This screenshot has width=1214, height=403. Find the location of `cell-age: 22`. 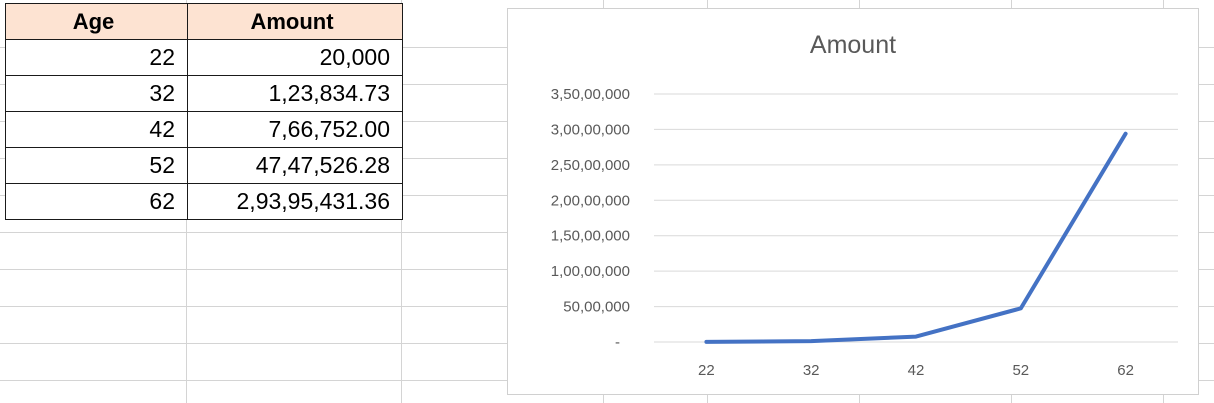

cell-age: 22 is located at coordinates (96, 57).